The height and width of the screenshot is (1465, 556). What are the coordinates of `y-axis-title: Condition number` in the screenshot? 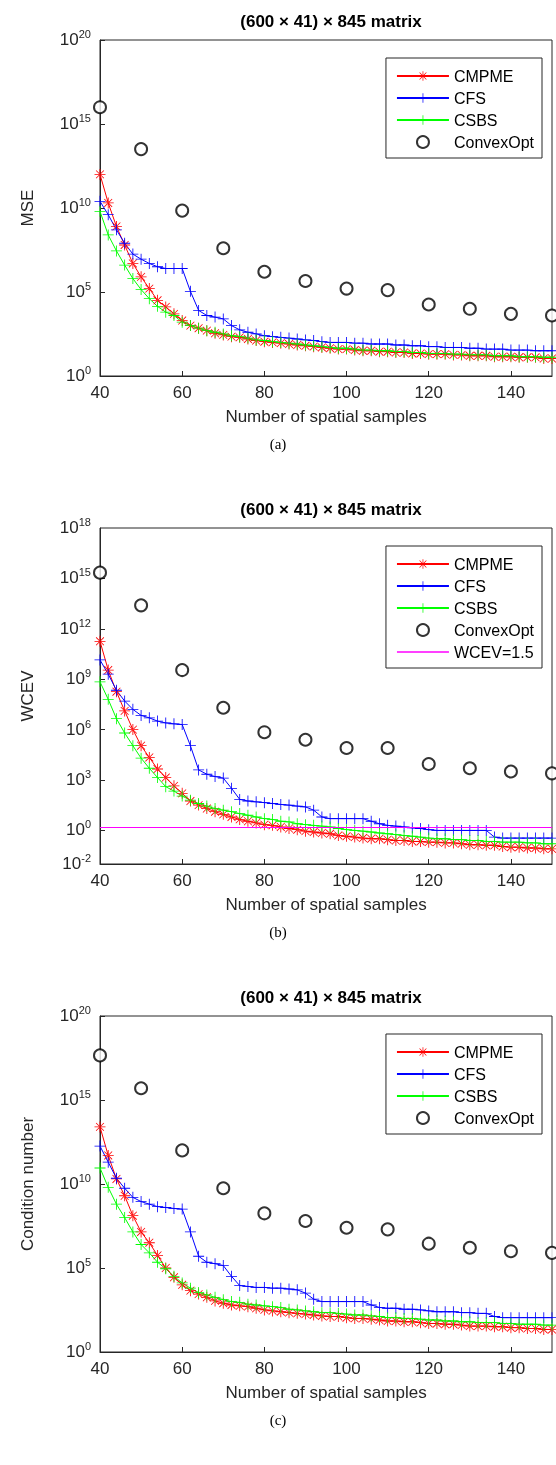 It's located at (27, 1184).